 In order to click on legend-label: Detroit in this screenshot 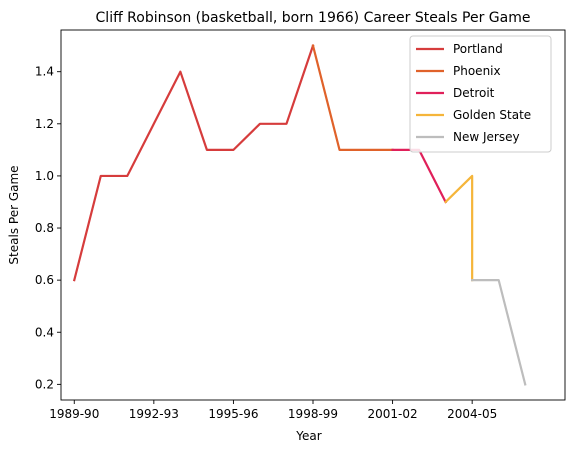, I will do `click(474, 93)`.